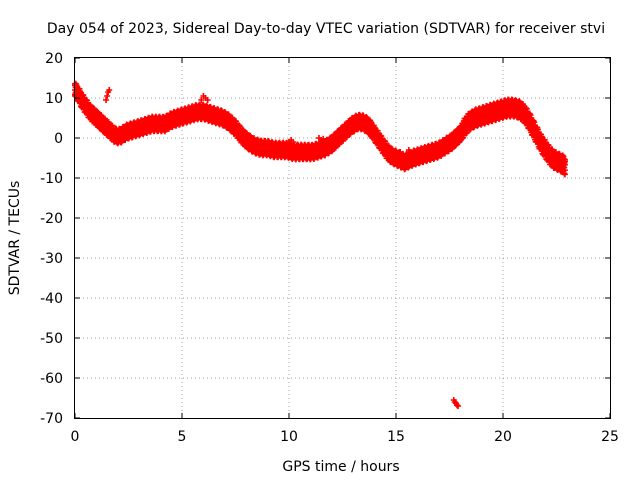  What do you see at coordinates (15, 238) in the screenshot?
I see `y-axis-label: SDTVAR / TECUs` at bounding box center [15, 238].